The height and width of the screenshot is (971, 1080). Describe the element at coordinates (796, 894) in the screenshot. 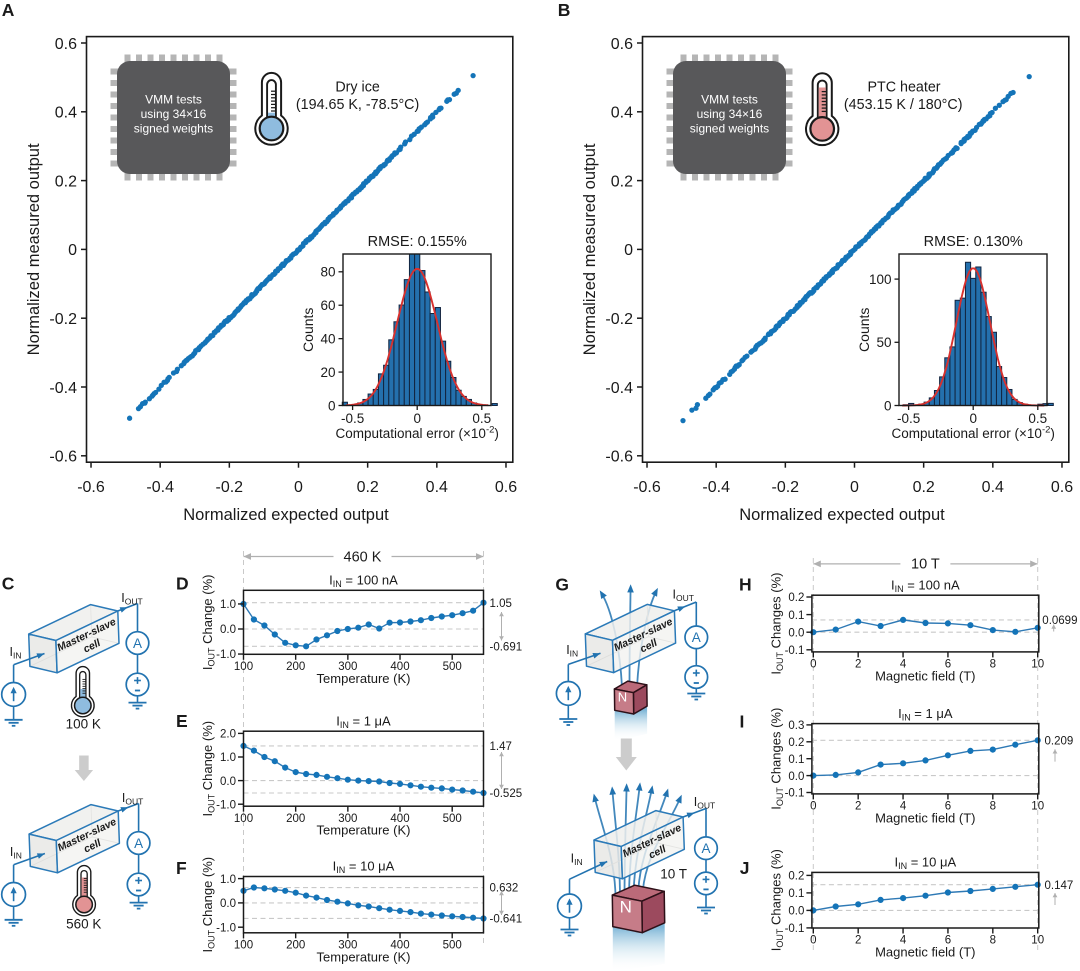

I see `svg-text: 0.1` at that location.